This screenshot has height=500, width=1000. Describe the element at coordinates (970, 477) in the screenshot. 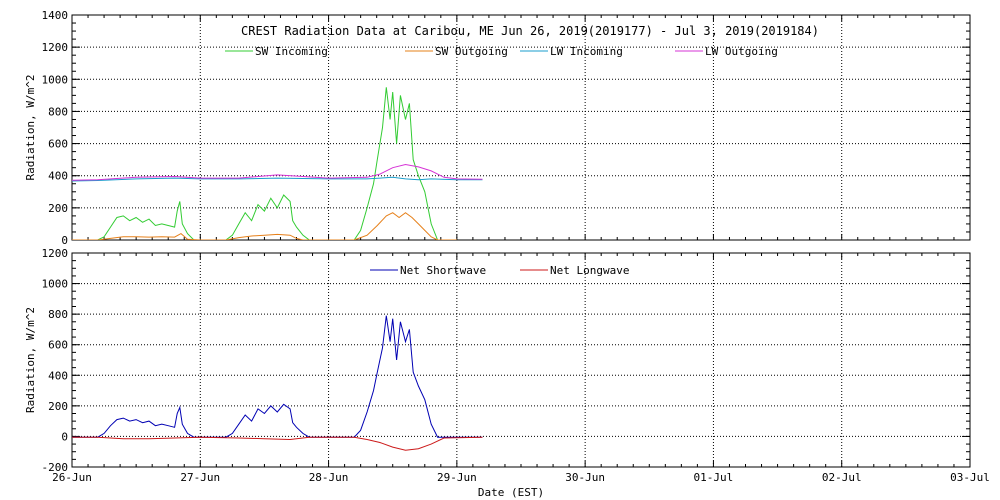

I see `x-tick-label: 03-Jul` at that location.